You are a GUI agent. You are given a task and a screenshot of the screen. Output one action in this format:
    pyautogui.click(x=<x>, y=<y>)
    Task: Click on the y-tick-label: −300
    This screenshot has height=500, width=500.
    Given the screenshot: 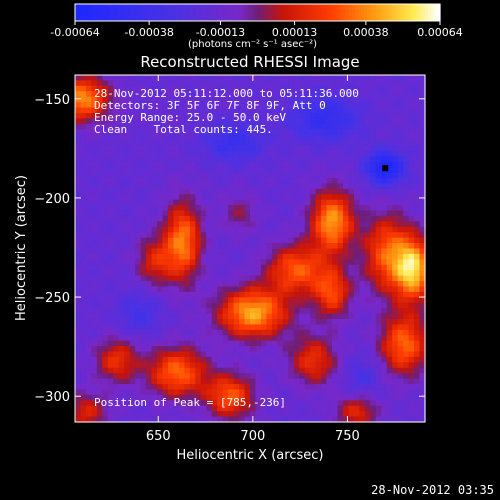 What is the action you would take?
    pyautogui.click(x=52, y=397)
    